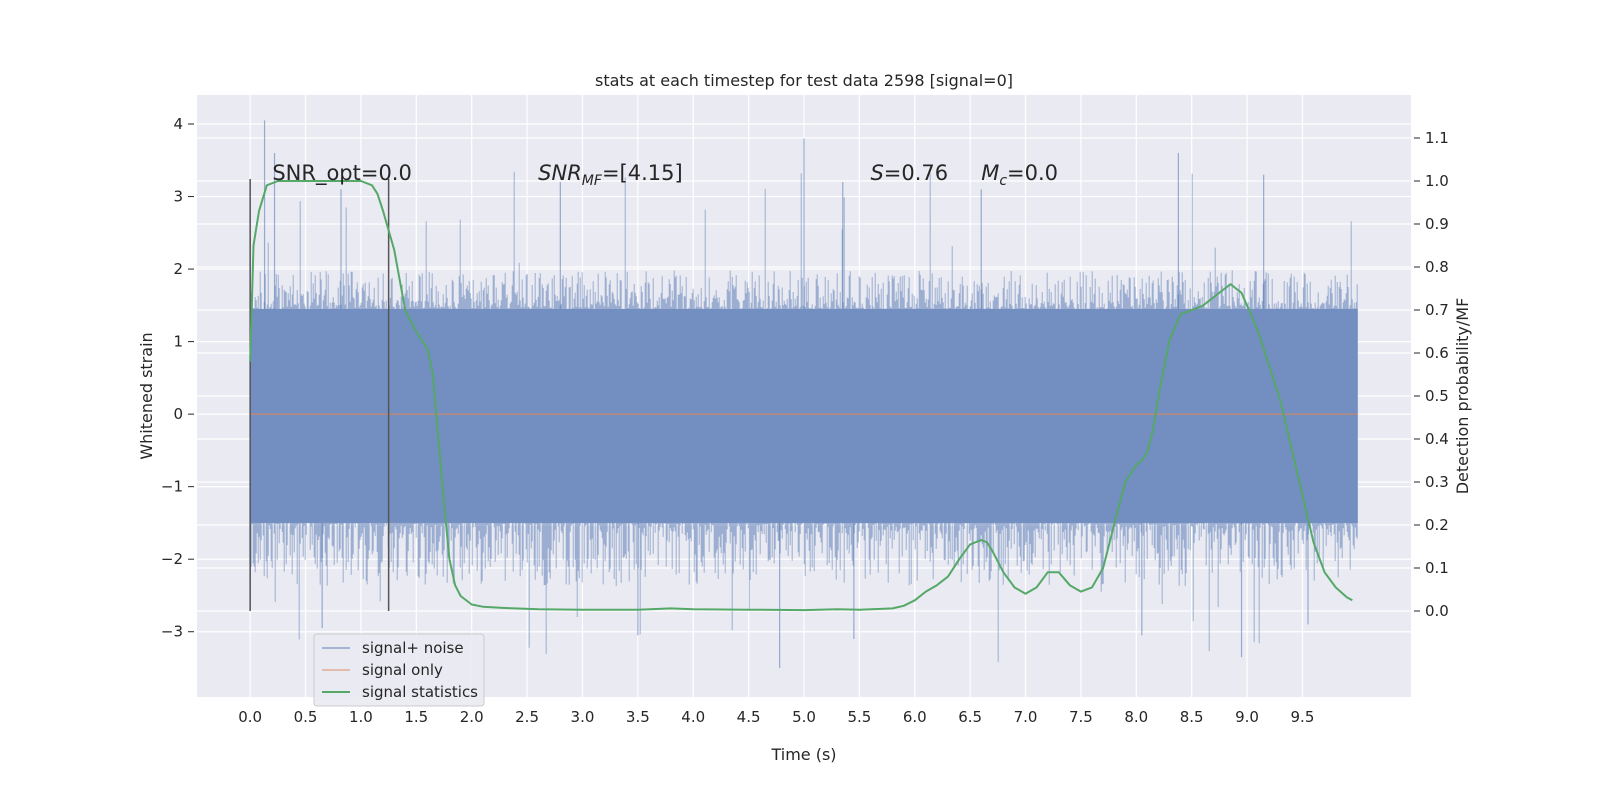 The width and height of the screenshot is (1600, 805). I want to click on annotation-snr-mf: SNRMF=[4.15], so click(610, 175).